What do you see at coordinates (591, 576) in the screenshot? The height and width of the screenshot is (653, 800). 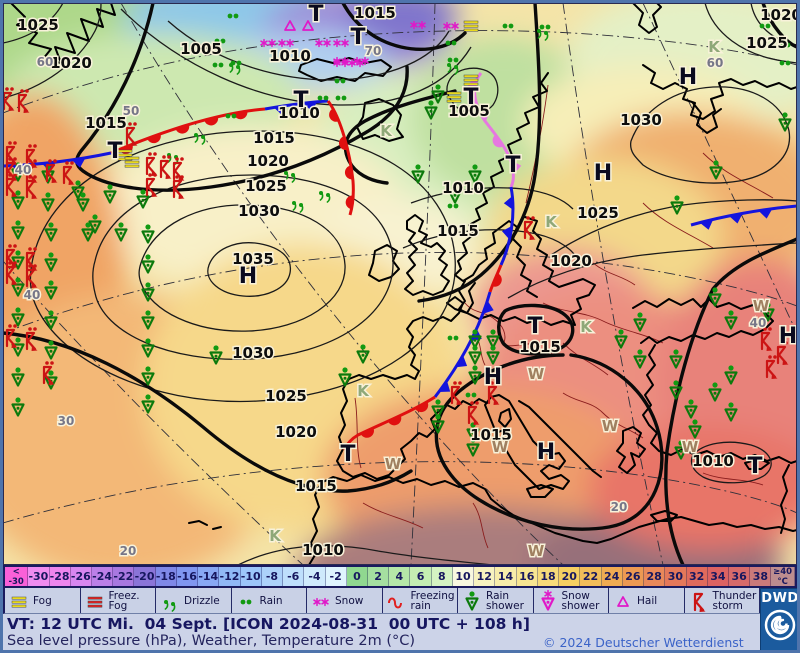 I see `scale-cell: 22` at bounding box center [591, 576].